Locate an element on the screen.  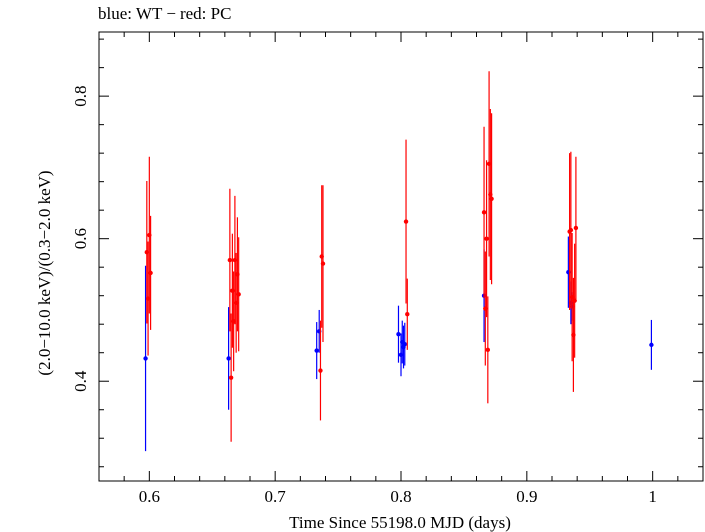
y-tick-label: 0.8 is located at coordinates (80, 96).